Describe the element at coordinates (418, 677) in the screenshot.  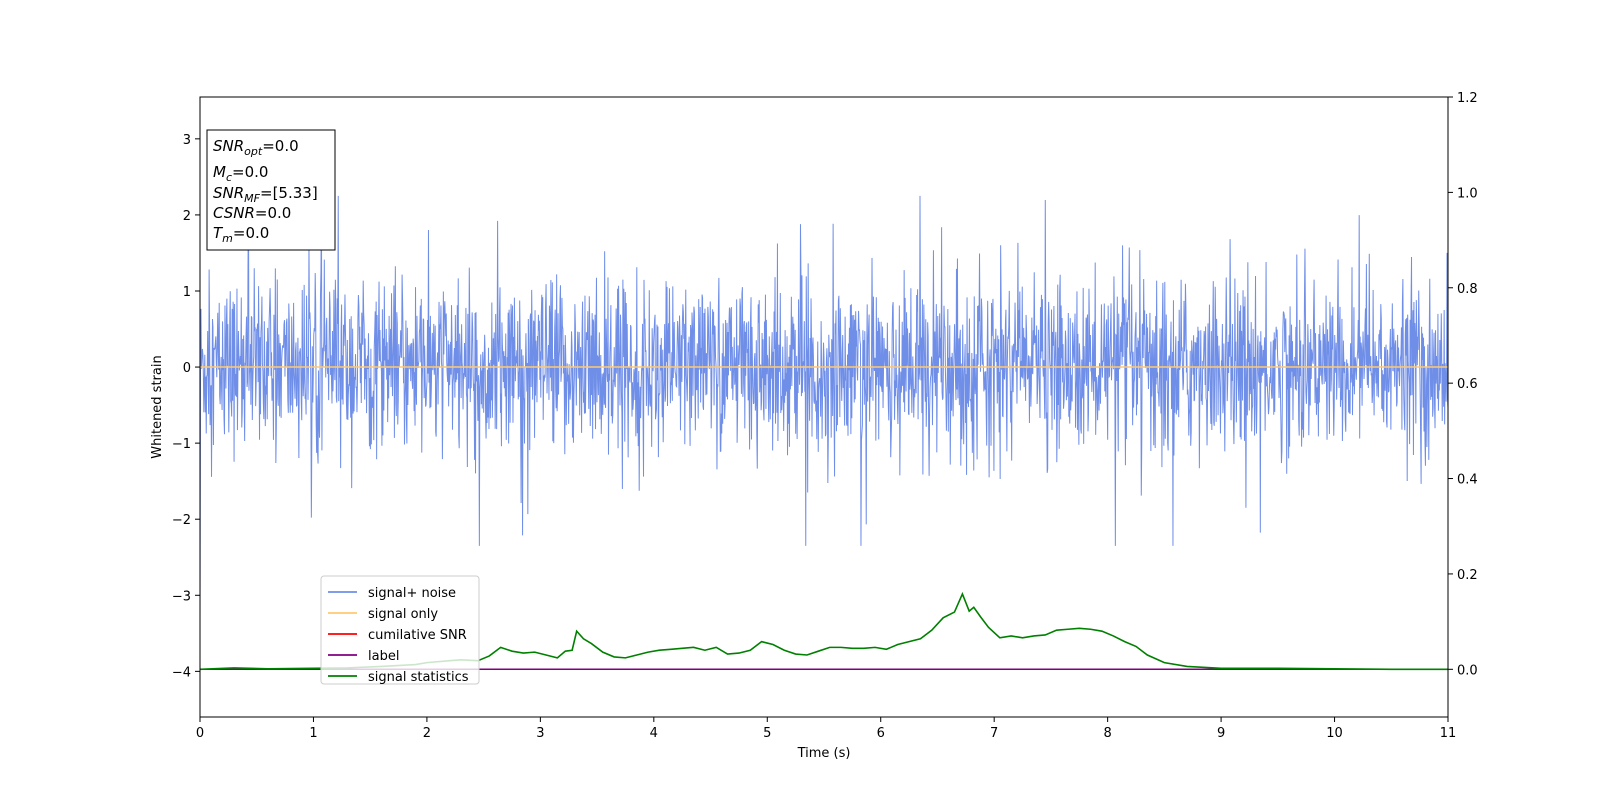
I see `legend-entry-label: signal statistics` at that location.